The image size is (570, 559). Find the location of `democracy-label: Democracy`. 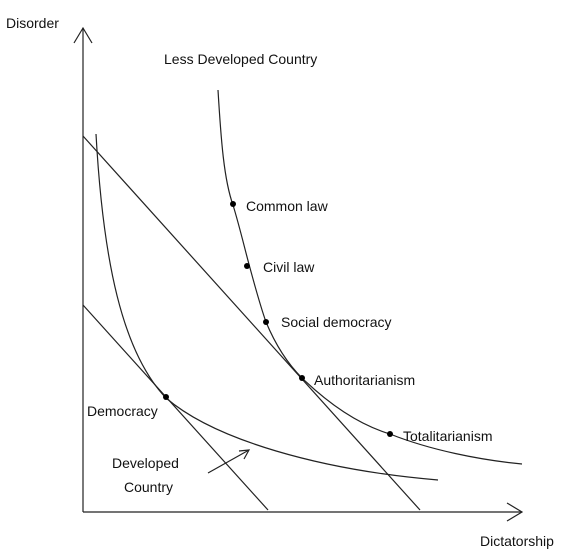

democracy-label: Democracy is located at coordinates (122, 411).